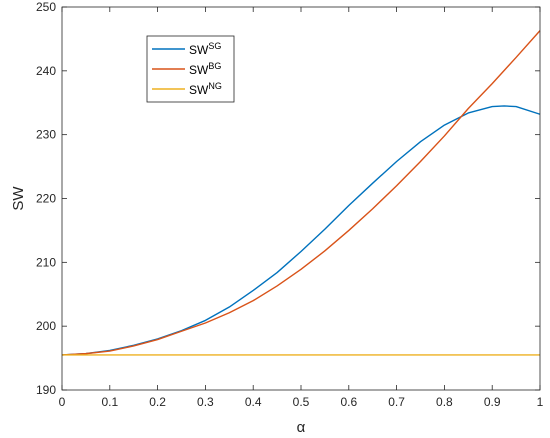  I want to click on x-tick-label: 0.1, so click(109, 402).